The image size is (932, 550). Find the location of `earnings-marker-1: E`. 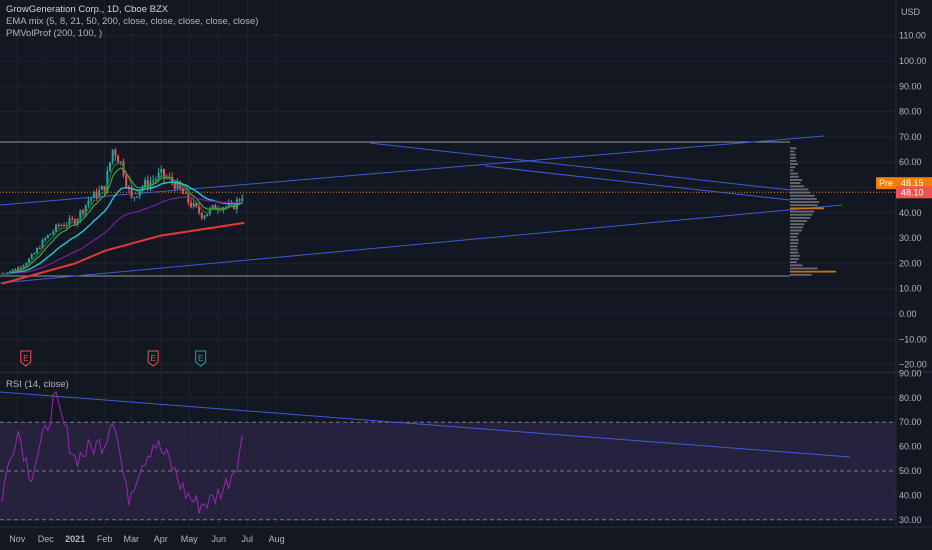

earnings-marker-1: E is located at coordinates (153, 358).